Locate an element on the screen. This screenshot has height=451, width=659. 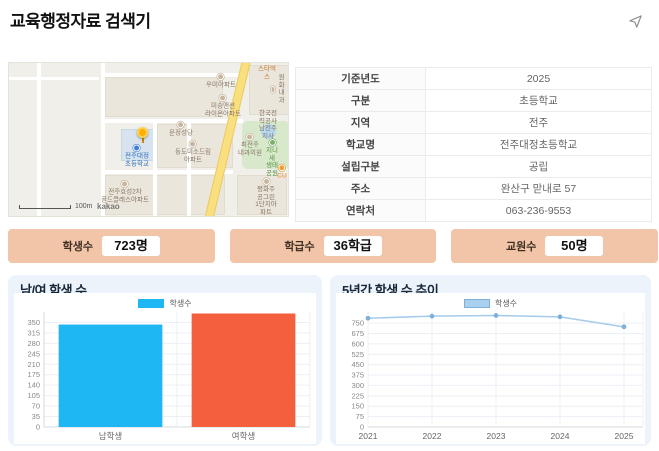
svg-text: 210 is located at coordinates (33, 364).